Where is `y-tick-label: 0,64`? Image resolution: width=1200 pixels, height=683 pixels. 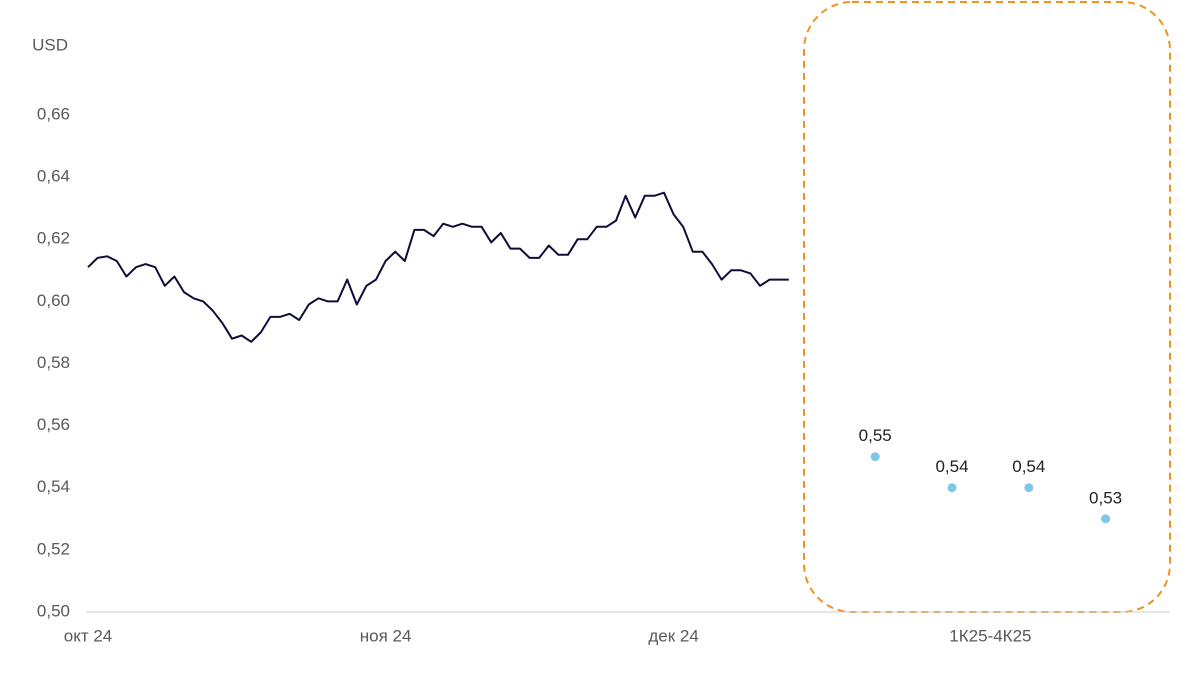 y-tick-label: 0,64 is located at coordinates (53, 176).